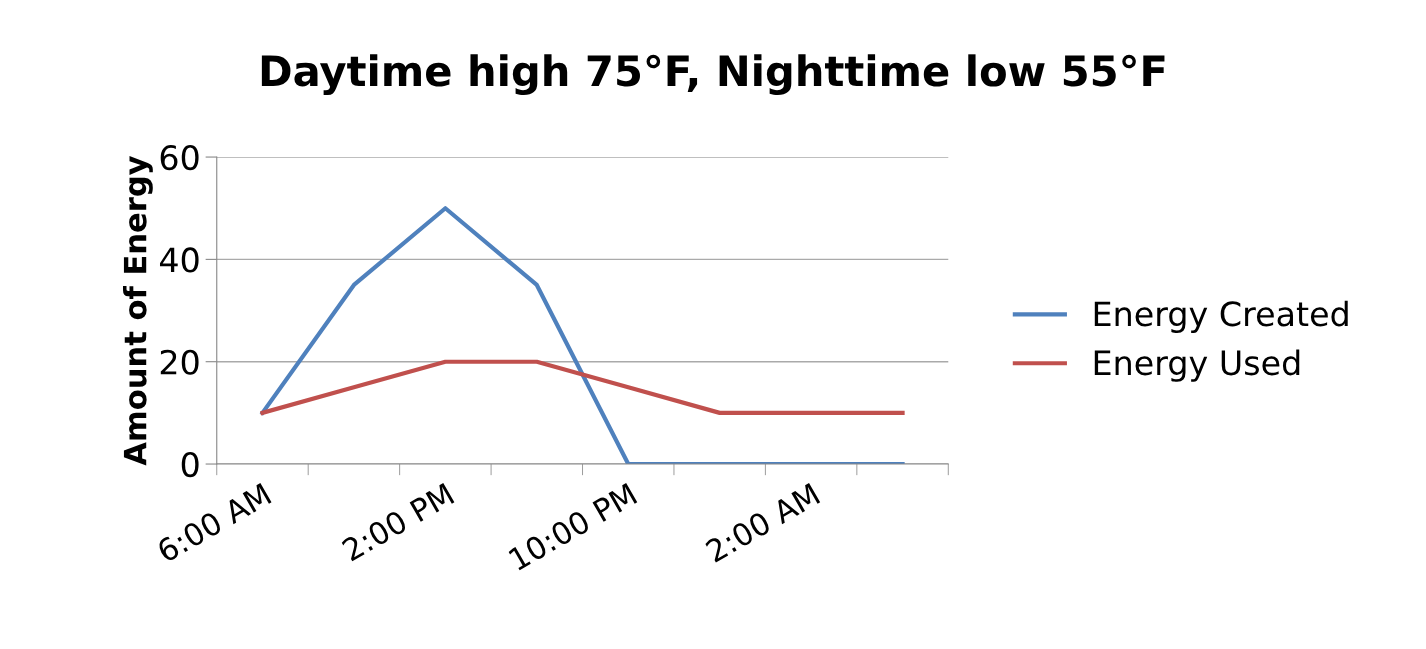  Describe the element at coordinates (213, 522) in the screenshot. I see `x-tick-label: 6:00 AM` at that location.